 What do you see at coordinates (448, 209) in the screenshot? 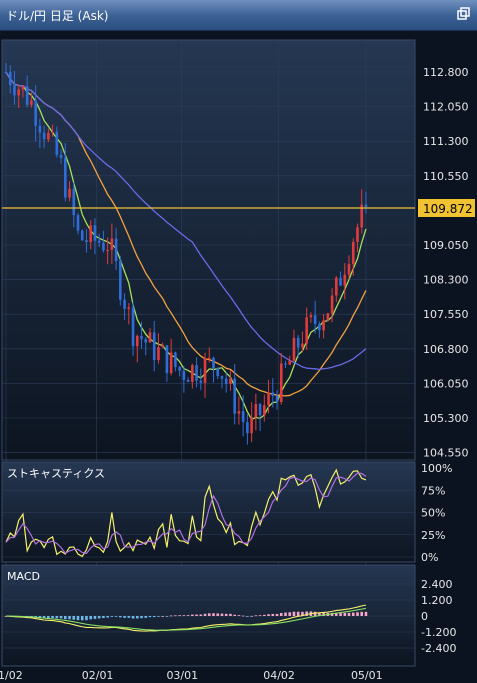
I see `current-price-label: 109.872` at bounding box center [448, 209].